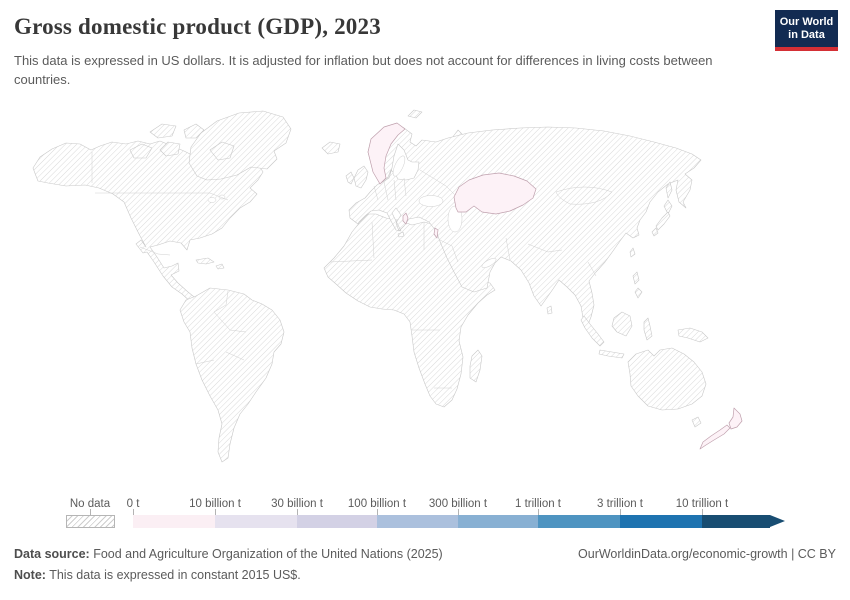  I want to click on persian-gulf, so click(489, 263).